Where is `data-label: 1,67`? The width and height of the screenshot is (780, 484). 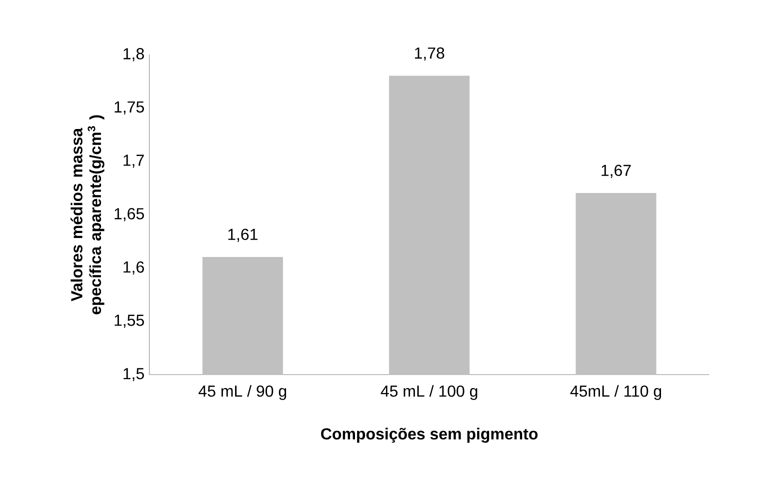 data-label: 1,67 is located at coordinates (616, 171).